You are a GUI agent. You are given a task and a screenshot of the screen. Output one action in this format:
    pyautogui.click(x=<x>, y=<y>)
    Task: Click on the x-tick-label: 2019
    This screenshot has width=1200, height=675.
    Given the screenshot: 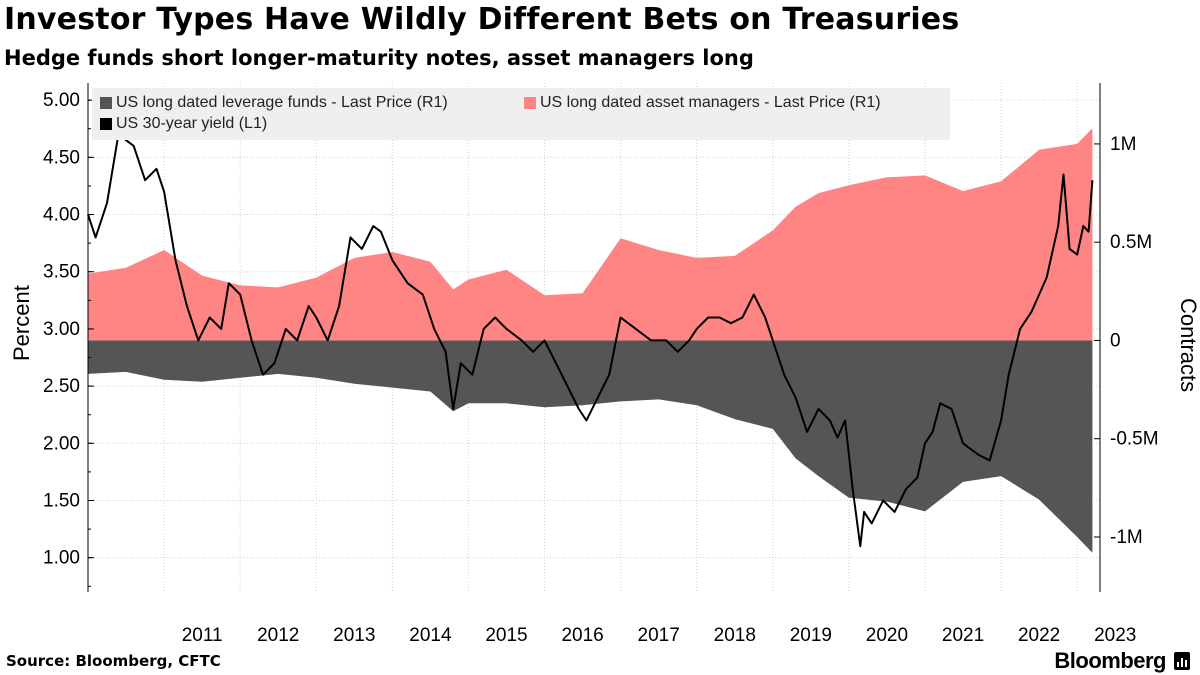 What is the action you would take?
    pyautogui.click(x=811, y=635)
    